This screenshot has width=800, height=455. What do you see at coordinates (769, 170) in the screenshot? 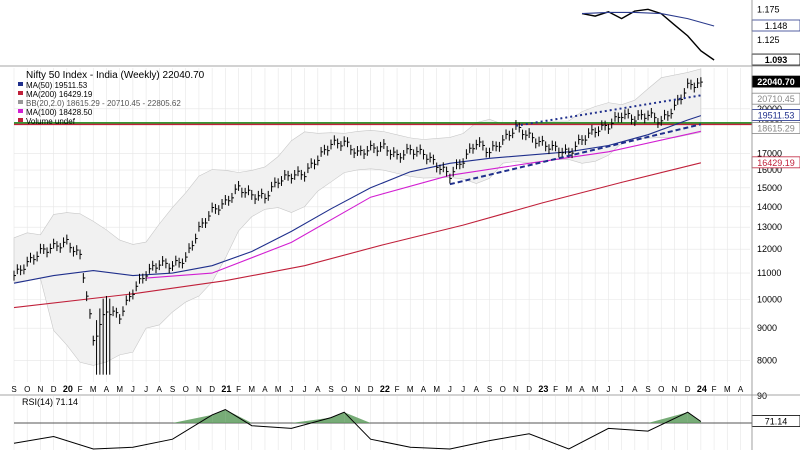
I see `y-tick-label: 16000` at bounding box center [769, 170].